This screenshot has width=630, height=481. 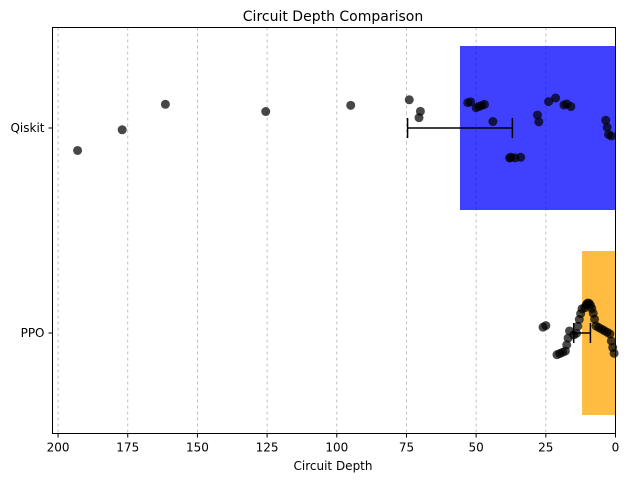 What do you see at coordinates (336, 448) in the screenshot?
I see `x-tick-label: 100` at bounding box center [336, 448].